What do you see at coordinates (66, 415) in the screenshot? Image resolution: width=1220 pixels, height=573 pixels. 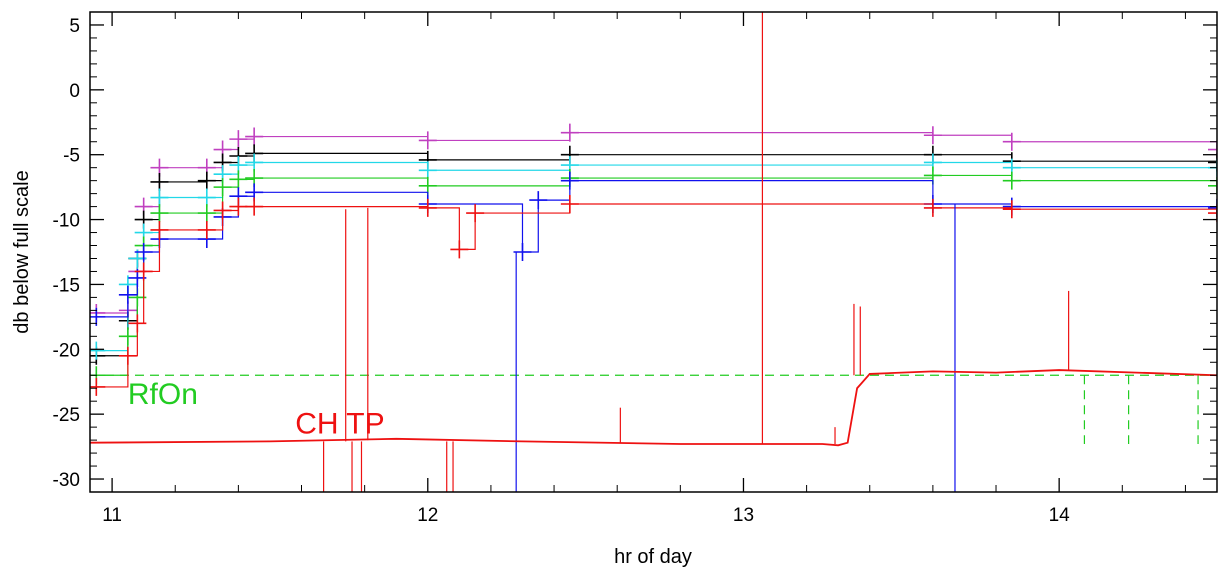 I see `y-tick-label: -25` at bounding box center [66, 415].